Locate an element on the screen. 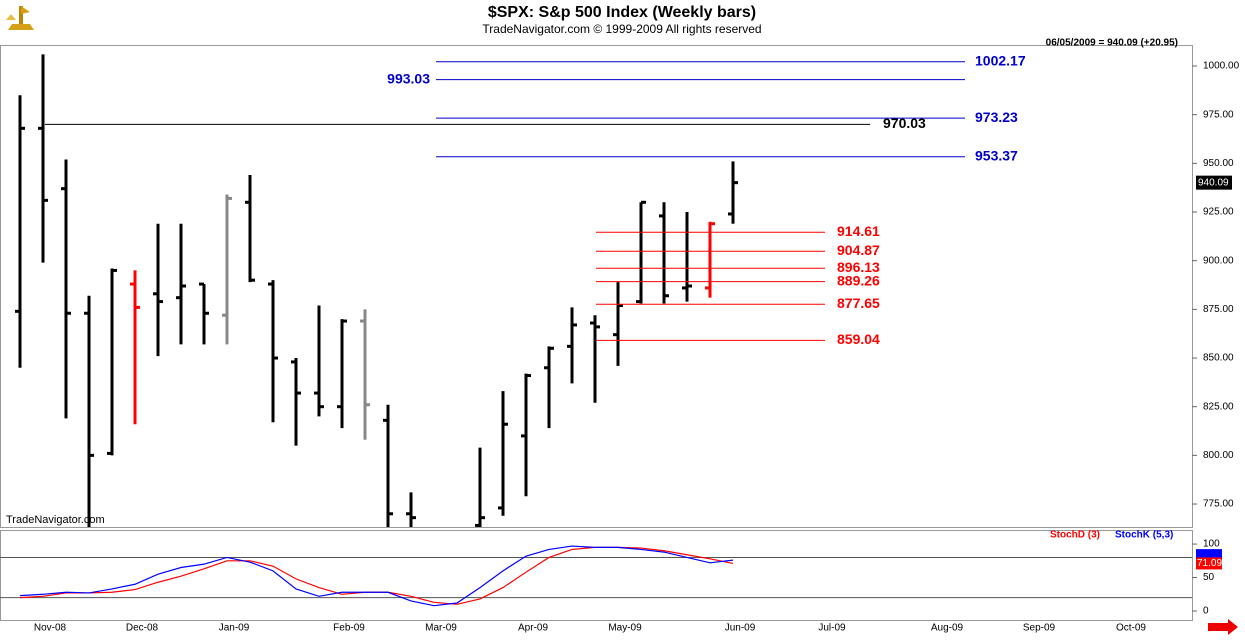 The image size is (1245, 640). chart-title: $SPX: S&p 500 Index (Weekly bars) is located at coordinates (622, 12).